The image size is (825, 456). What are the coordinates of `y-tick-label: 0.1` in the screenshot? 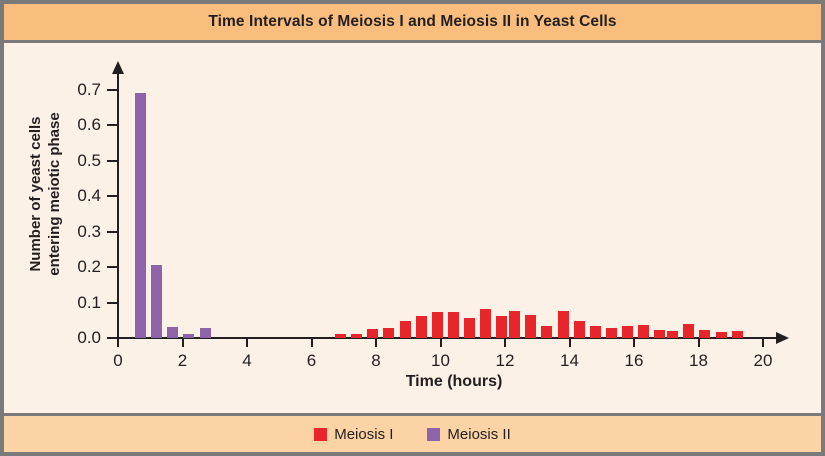 It's located at (89, 302).